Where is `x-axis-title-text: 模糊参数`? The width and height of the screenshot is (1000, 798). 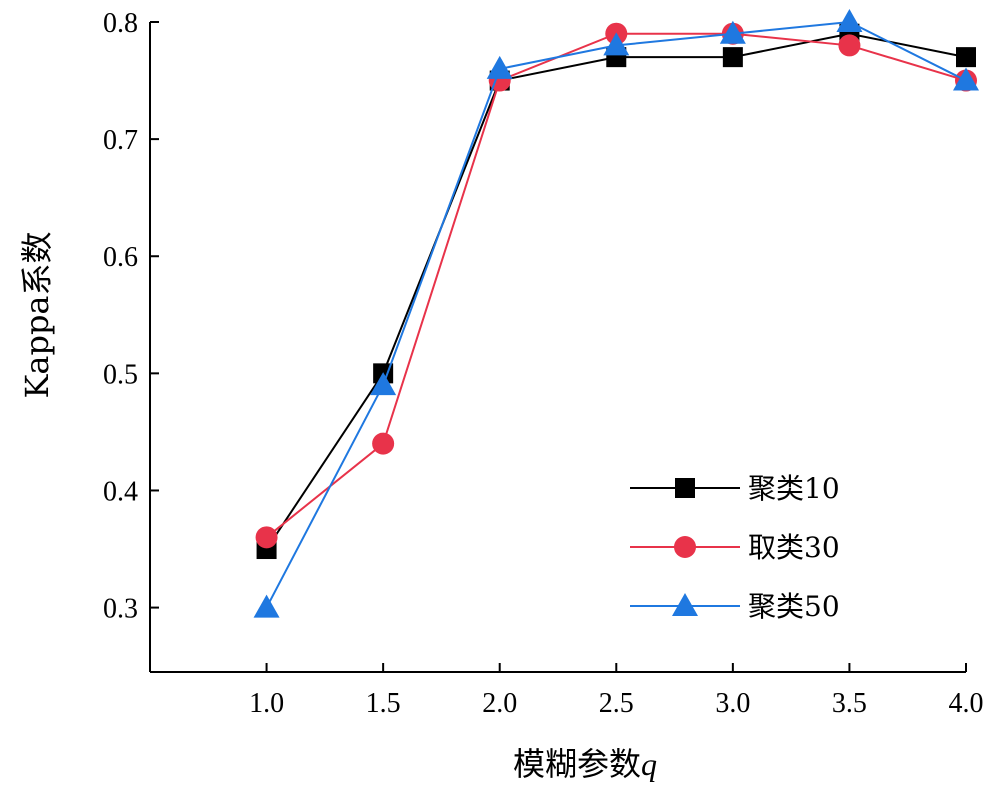 x-axis-title-text: 模糊参数 is located at coordinates (577, 764).